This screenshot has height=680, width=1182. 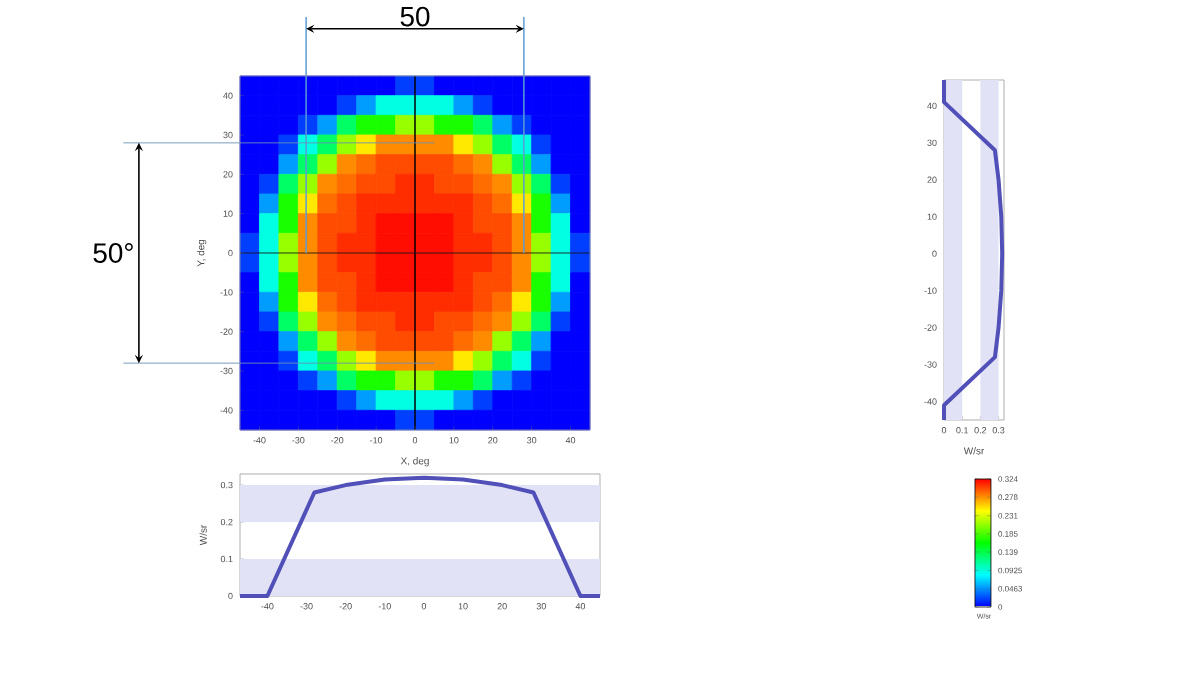 What do you see at coordinates (113, 253) in the screenshot?
I see `text: 50°` at bounding box center [113, 253].